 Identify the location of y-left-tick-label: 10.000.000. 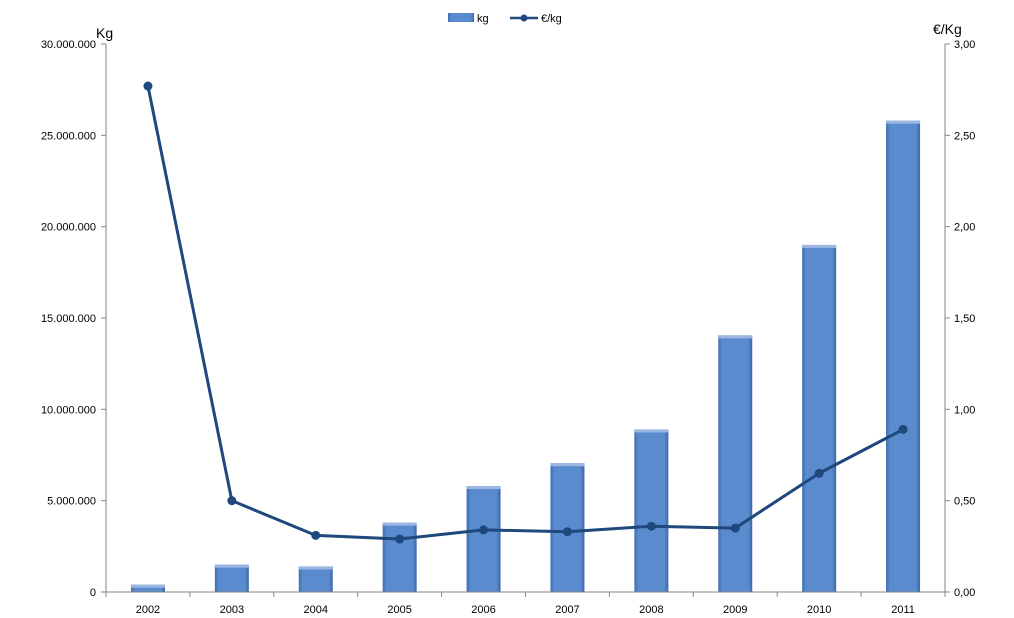
(68, 410).